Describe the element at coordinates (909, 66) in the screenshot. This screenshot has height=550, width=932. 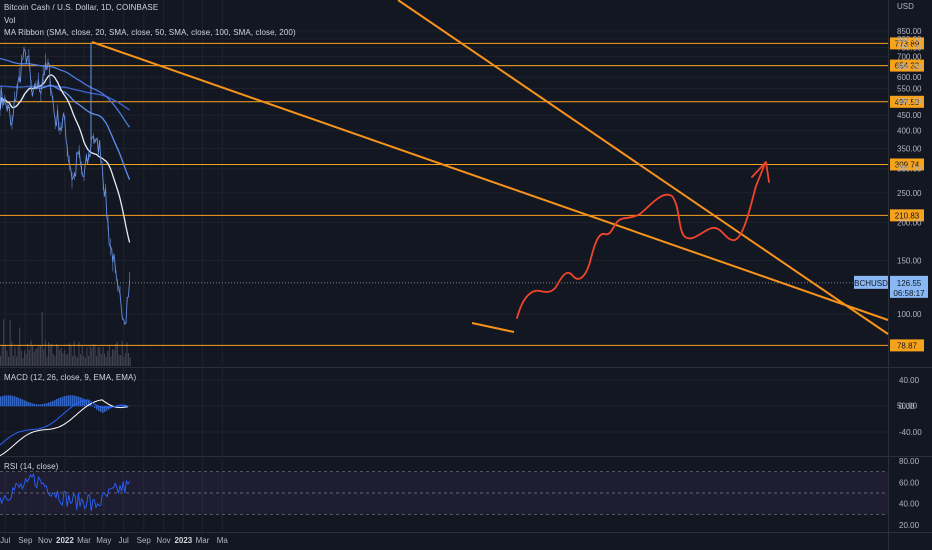
I see `price-tick-label: 650.00` at that location.